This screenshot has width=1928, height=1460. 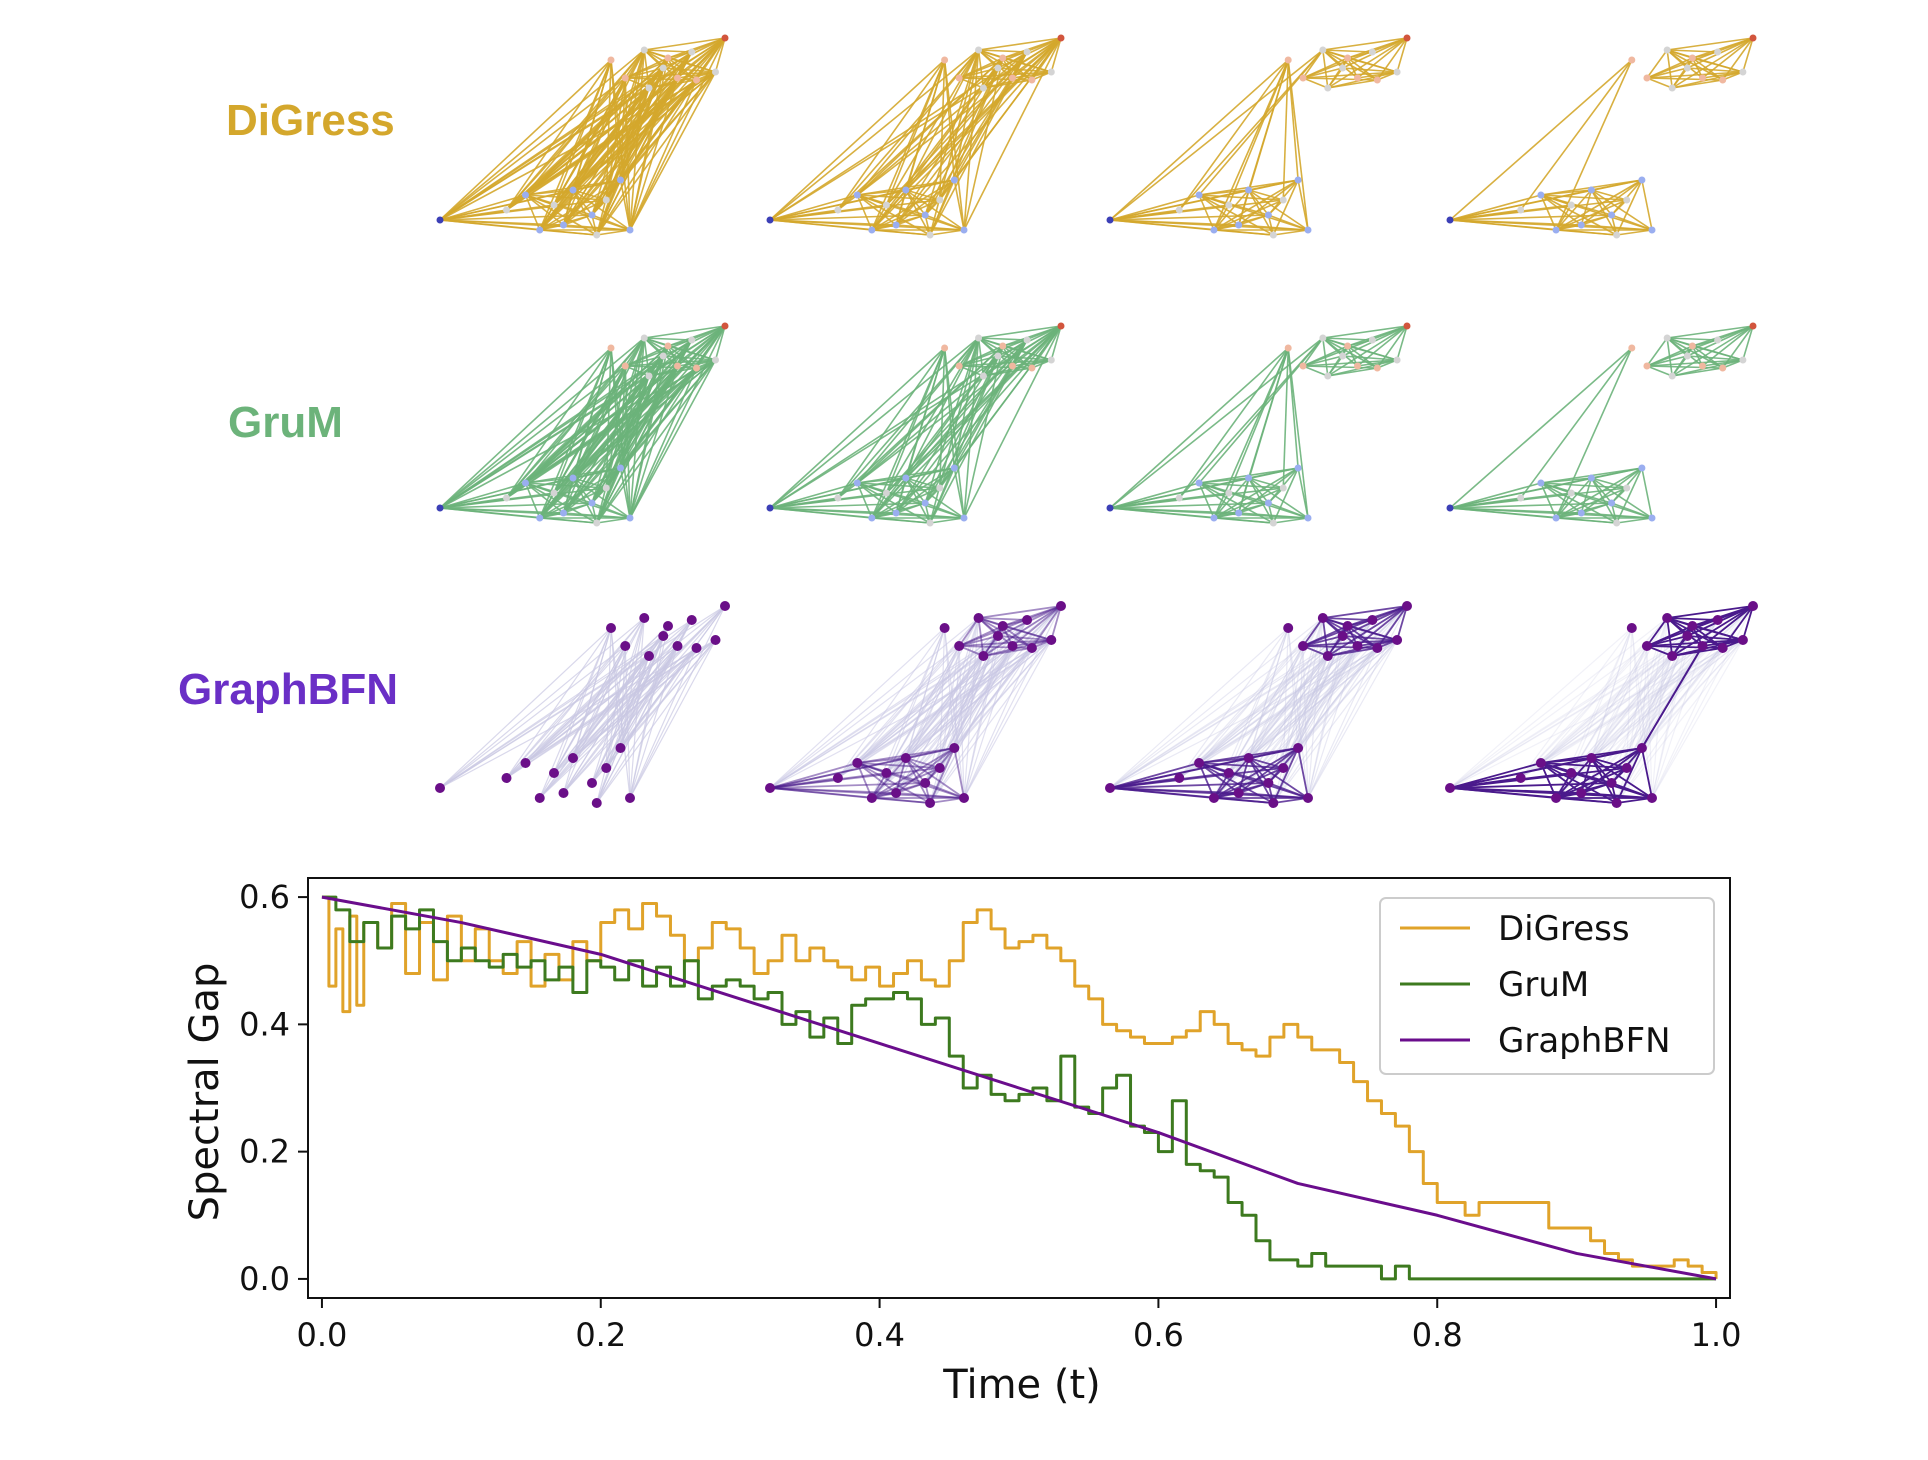 I want to click on x-tick-label: 0.0, so click(x=321, y=1335).